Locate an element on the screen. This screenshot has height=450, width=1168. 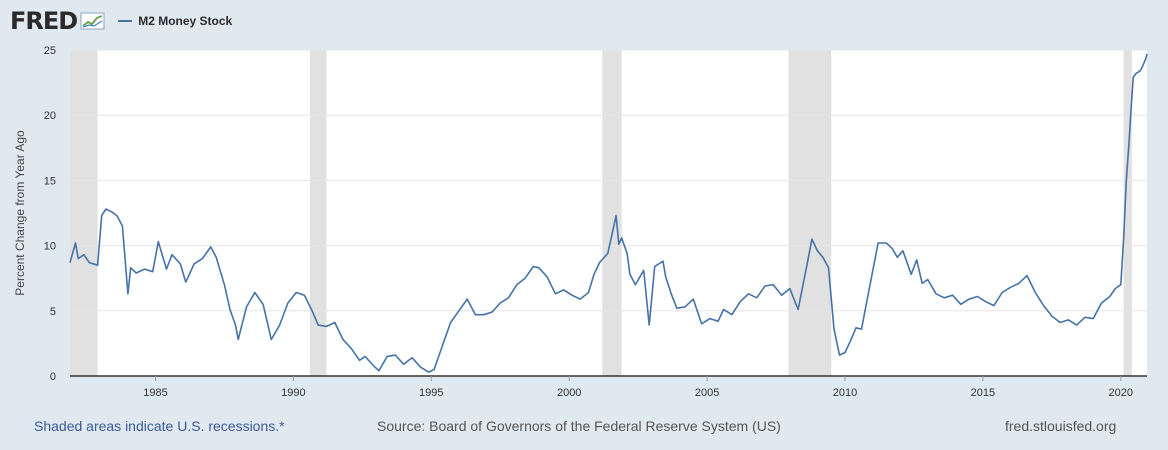
fred-logo: FRED is located at coordinates (58, 21).